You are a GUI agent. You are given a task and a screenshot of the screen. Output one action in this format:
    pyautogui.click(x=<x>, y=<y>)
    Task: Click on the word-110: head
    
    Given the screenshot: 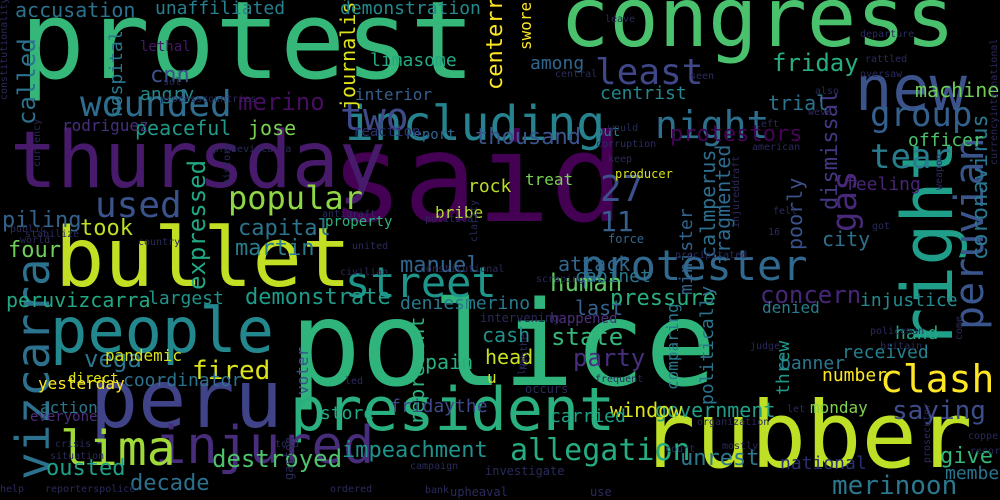 What is the action you would take?
    pyautogui.click(x=509, y=357)
    